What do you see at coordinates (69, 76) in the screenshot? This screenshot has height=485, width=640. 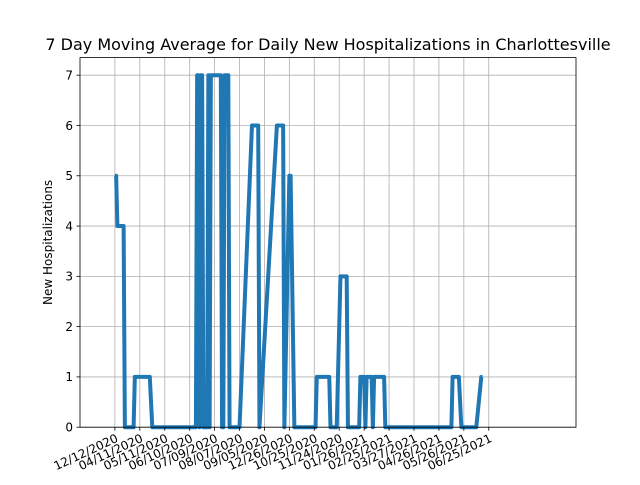 I see `y-tick-label: 7` at bounding box center [69, 76].